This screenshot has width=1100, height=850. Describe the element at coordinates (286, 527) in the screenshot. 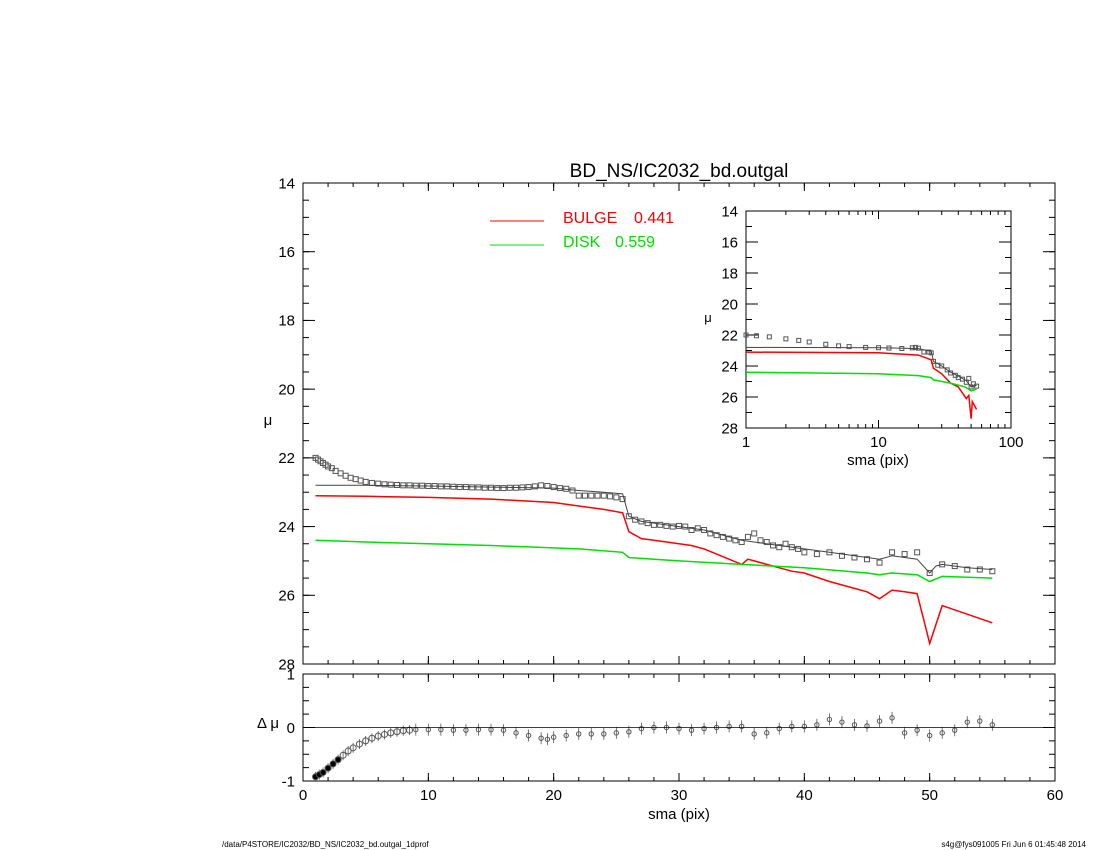

I see `main-y-tick-label: 24` at that location.